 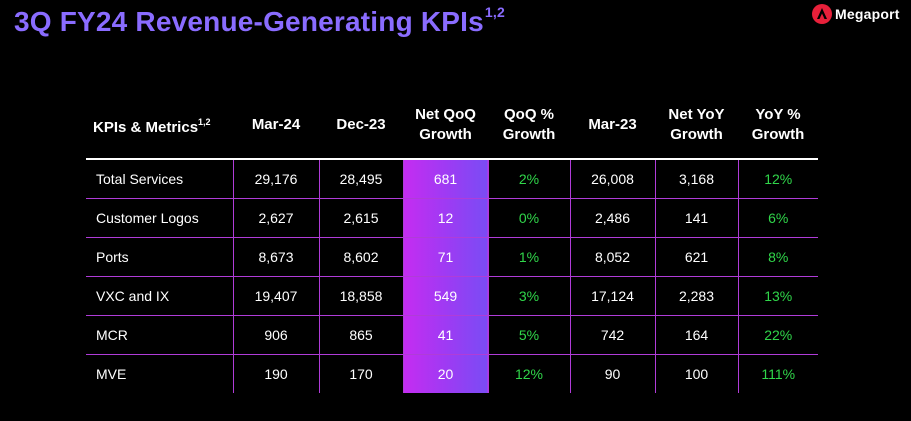 I want to click on column-header-line1: Net YoY, so click(x=696, y=114).